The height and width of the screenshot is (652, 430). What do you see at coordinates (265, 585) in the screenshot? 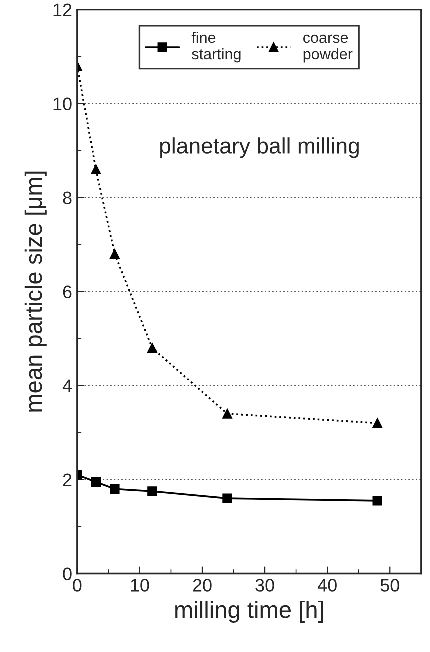
I see `x-tick-label: 30` at bounding box center [265, 585].